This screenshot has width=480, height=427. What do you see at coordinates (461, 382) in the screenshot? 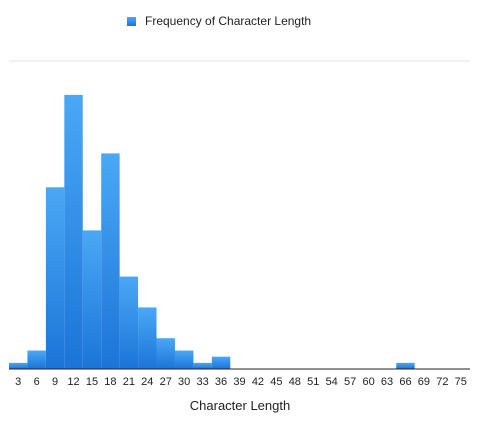
I see `x-tick-label-75: 75` at bounding box center [461, 382].